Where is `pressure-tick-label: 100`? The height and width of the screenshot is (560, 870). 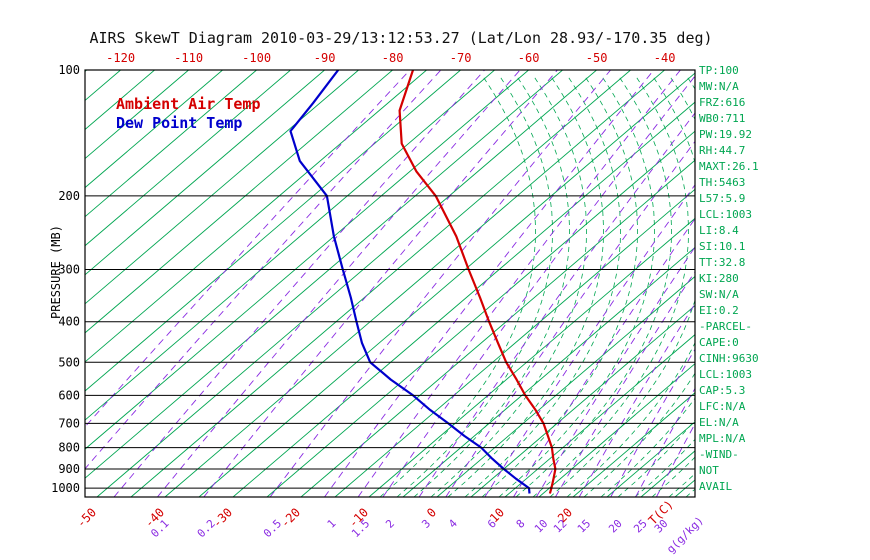
pressure-tick-label: 100 is located at coordinates (69, 70).